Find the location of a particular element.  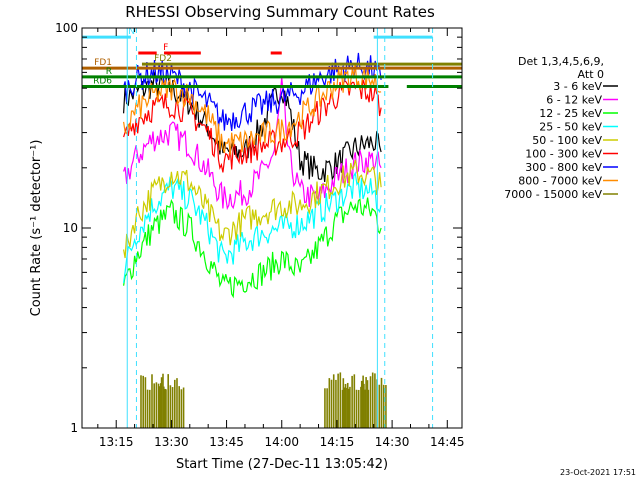

legend-header-line-1: Det 1,3,4,5,6,9, is located at coordinates (561, 61).